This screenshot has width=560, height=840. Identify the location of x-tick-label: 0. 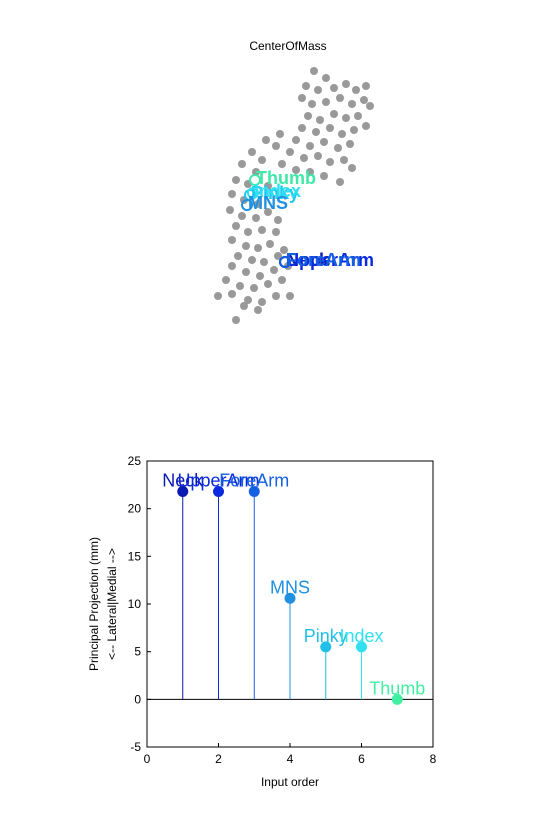
(147, 759).